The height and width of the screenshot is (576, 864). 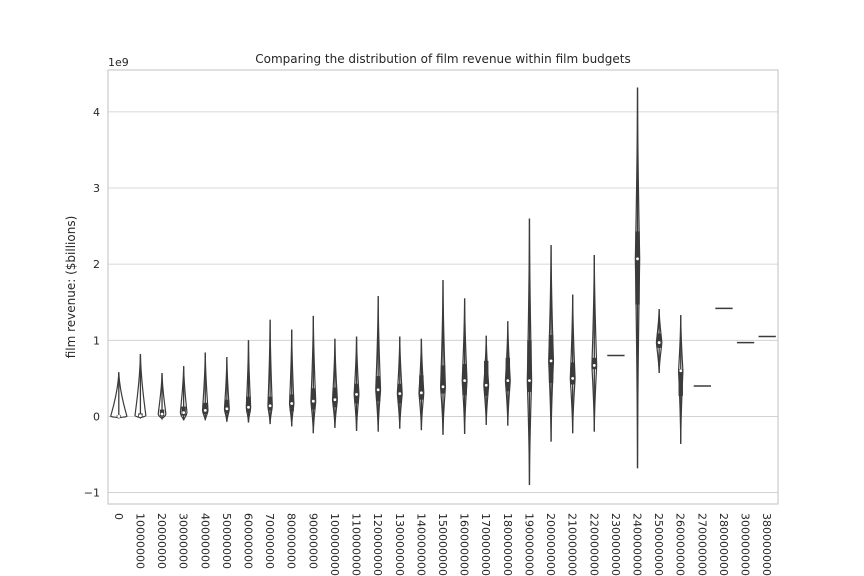 I want to click on x-tick-label: 250000000, so click(x=658, y=544).